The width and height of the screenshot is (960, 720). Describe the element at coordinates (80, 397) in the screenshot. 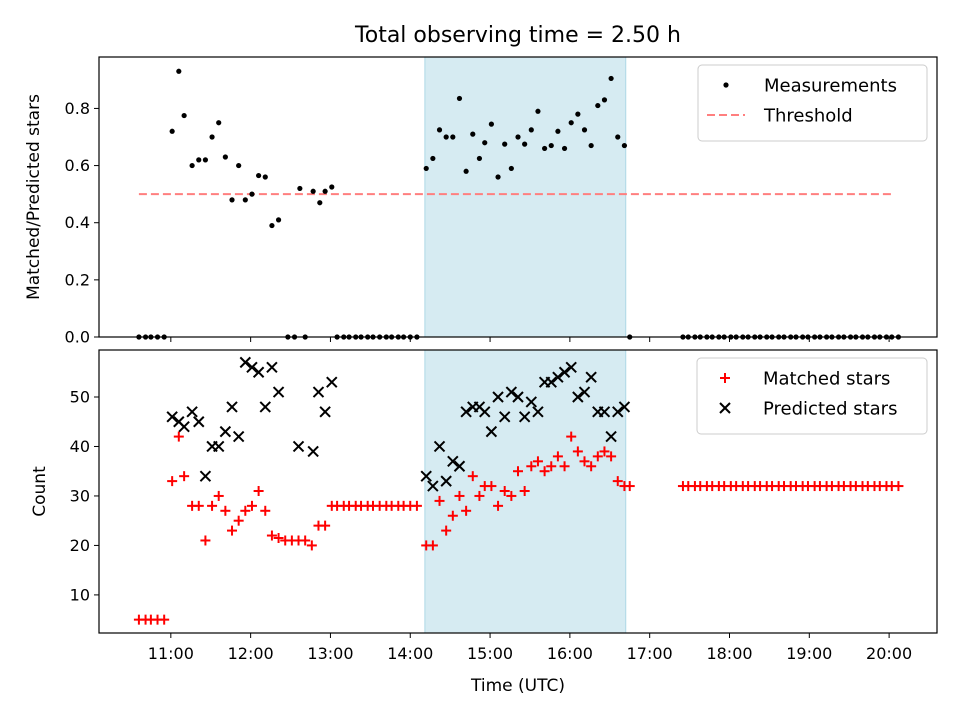

I see `bottom-y-tick-label: 50` at that location.